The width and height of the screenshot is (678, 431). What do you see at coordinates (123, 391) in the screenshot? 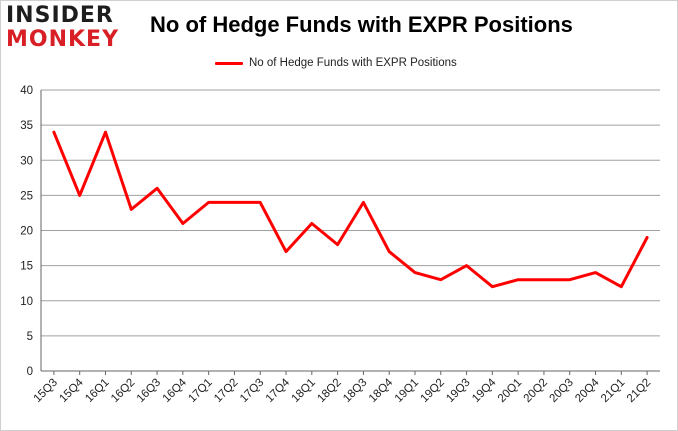
I see `x-tick-label: 16Q2` at bounding box center [123, 391].